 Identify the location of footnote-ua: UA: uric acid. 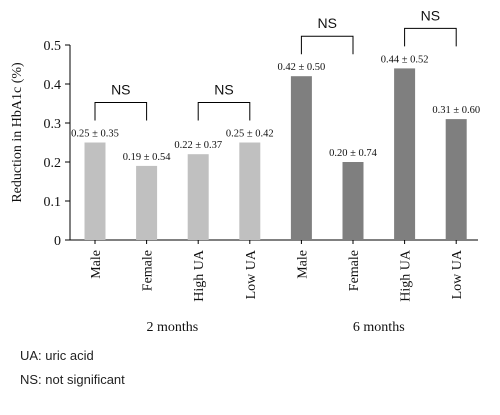
(57, 355).